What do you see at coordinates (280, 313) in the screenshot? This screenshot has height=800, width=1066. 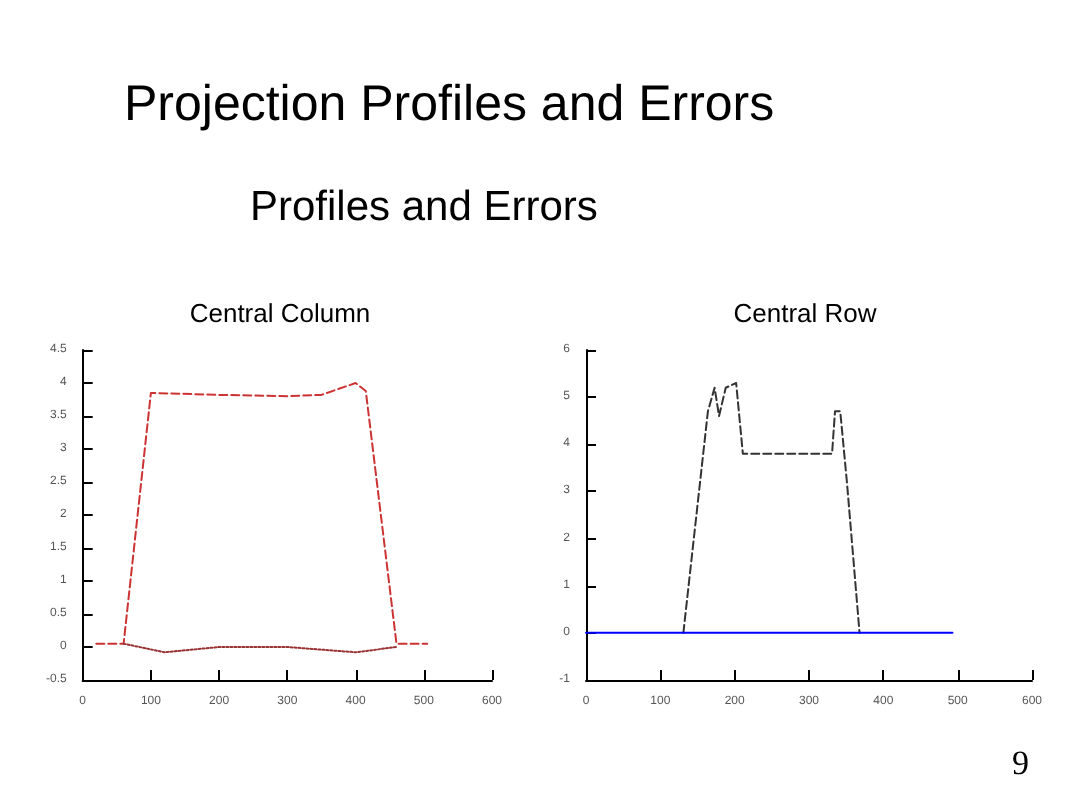 I see `chart-title: Central Column` at bounding box center [280, 313].